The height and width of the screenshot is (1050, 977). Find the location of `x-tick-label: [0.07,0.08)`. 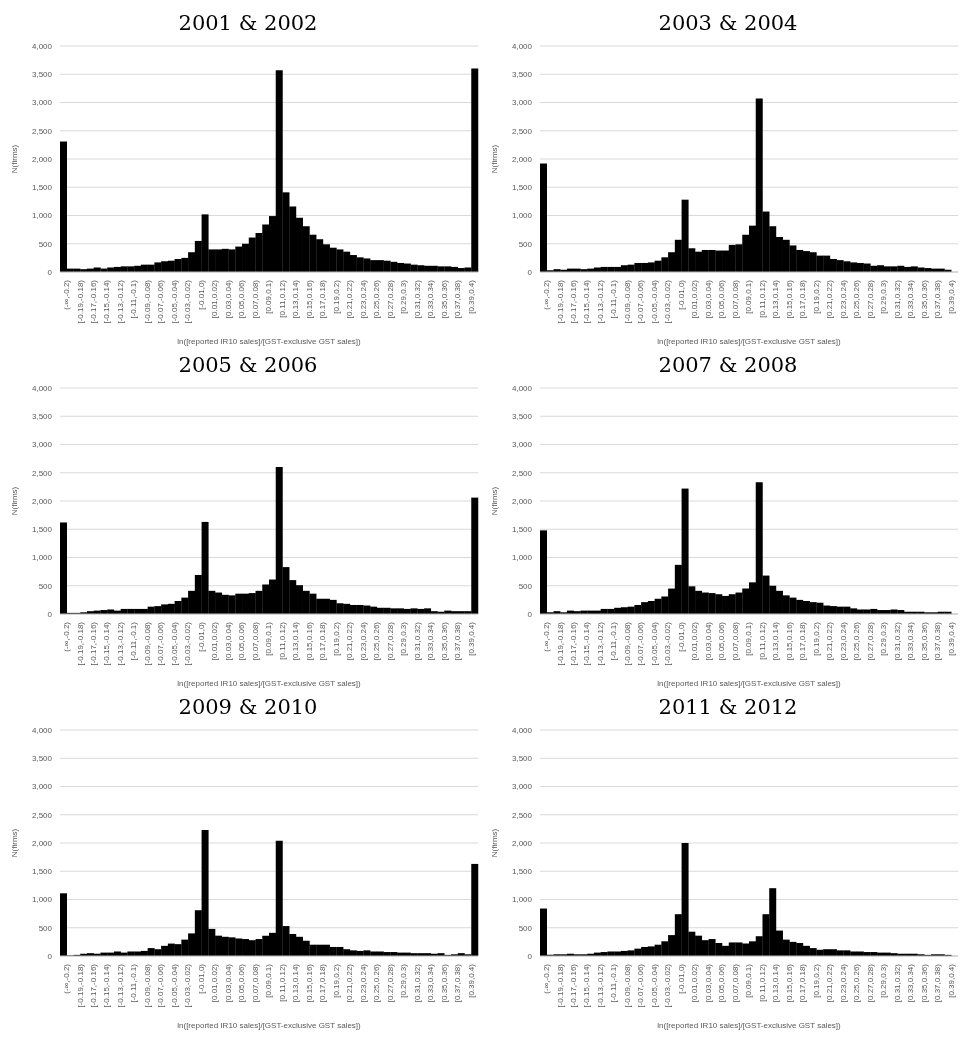

x-tick-label: [0.07,0.08) is located at coordinates (255, 983).